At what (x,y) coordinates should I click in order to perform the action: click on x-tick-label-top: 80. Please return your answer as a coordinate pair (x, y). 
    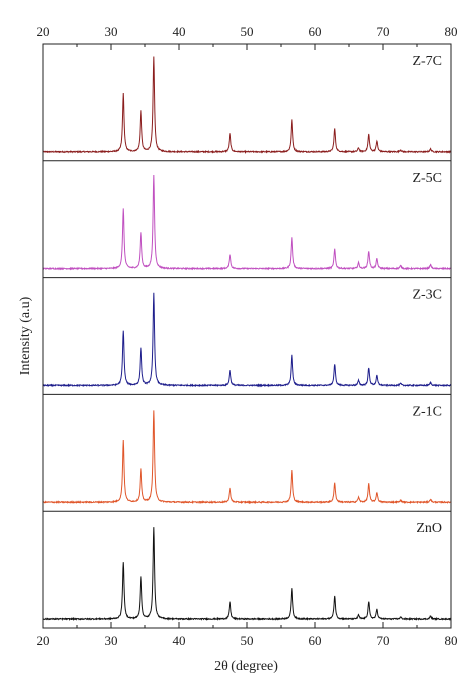
    Looking at the image, I should click on (451, 31).